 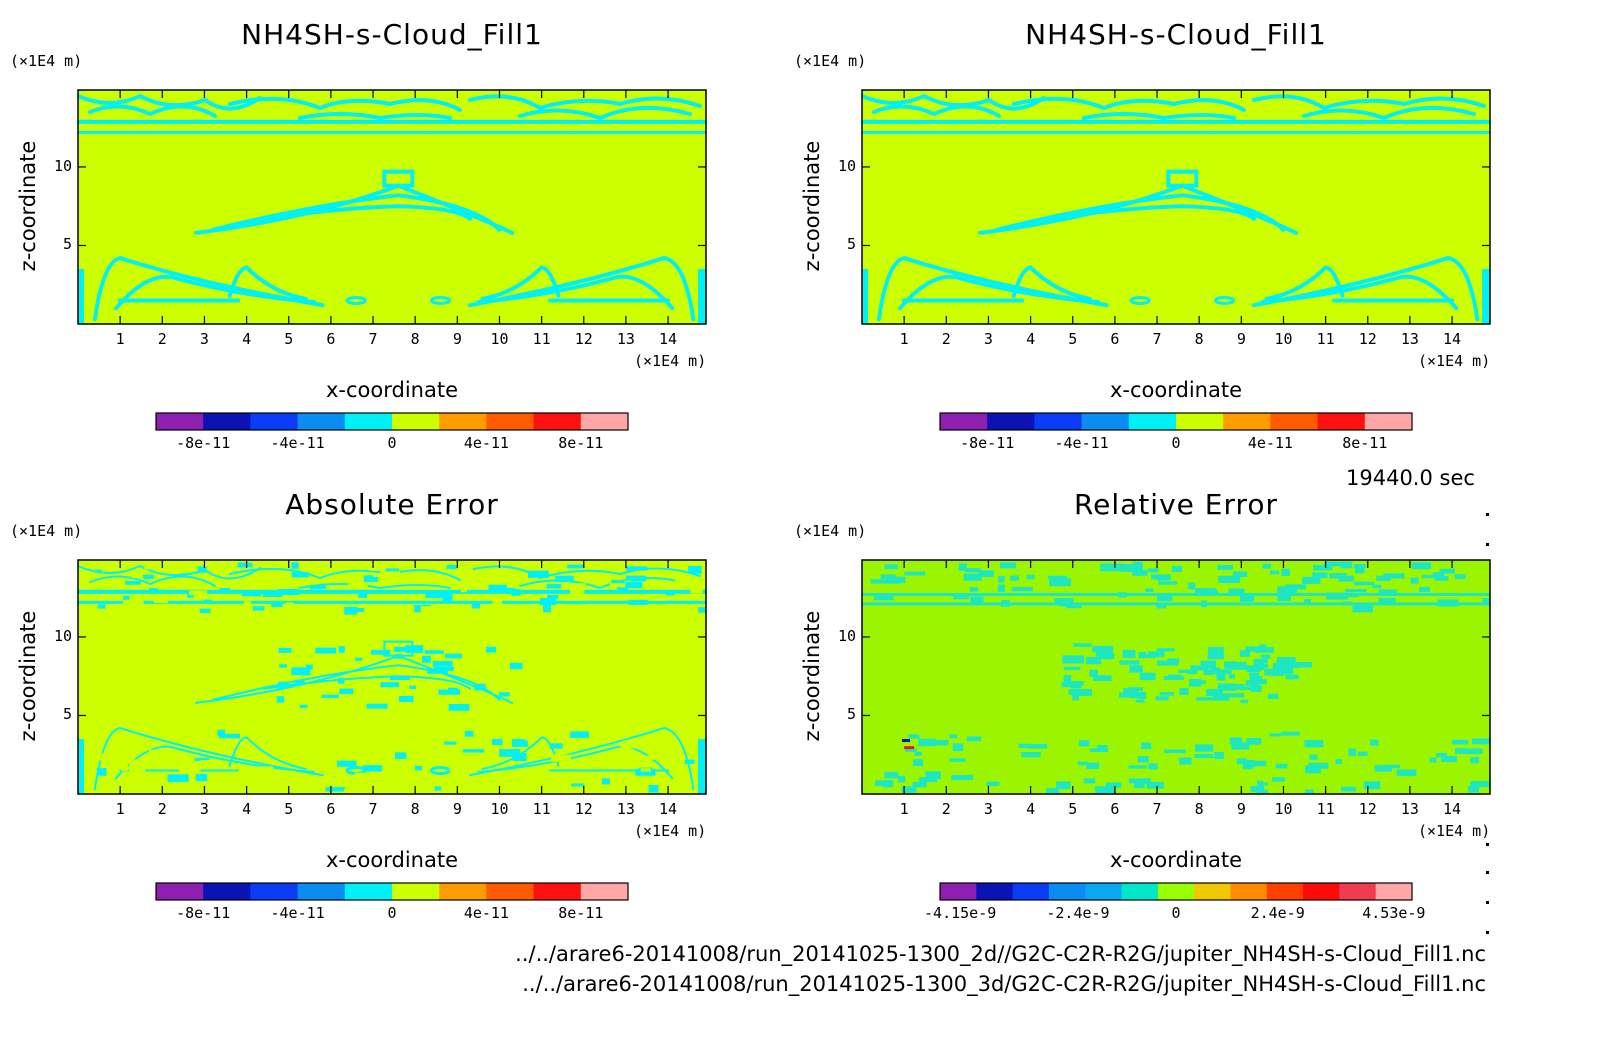 What do you see at coordinates (398, 178) in the screenshot?
I see `cloud-pyramid-cap` at bounding box center [398, 178].